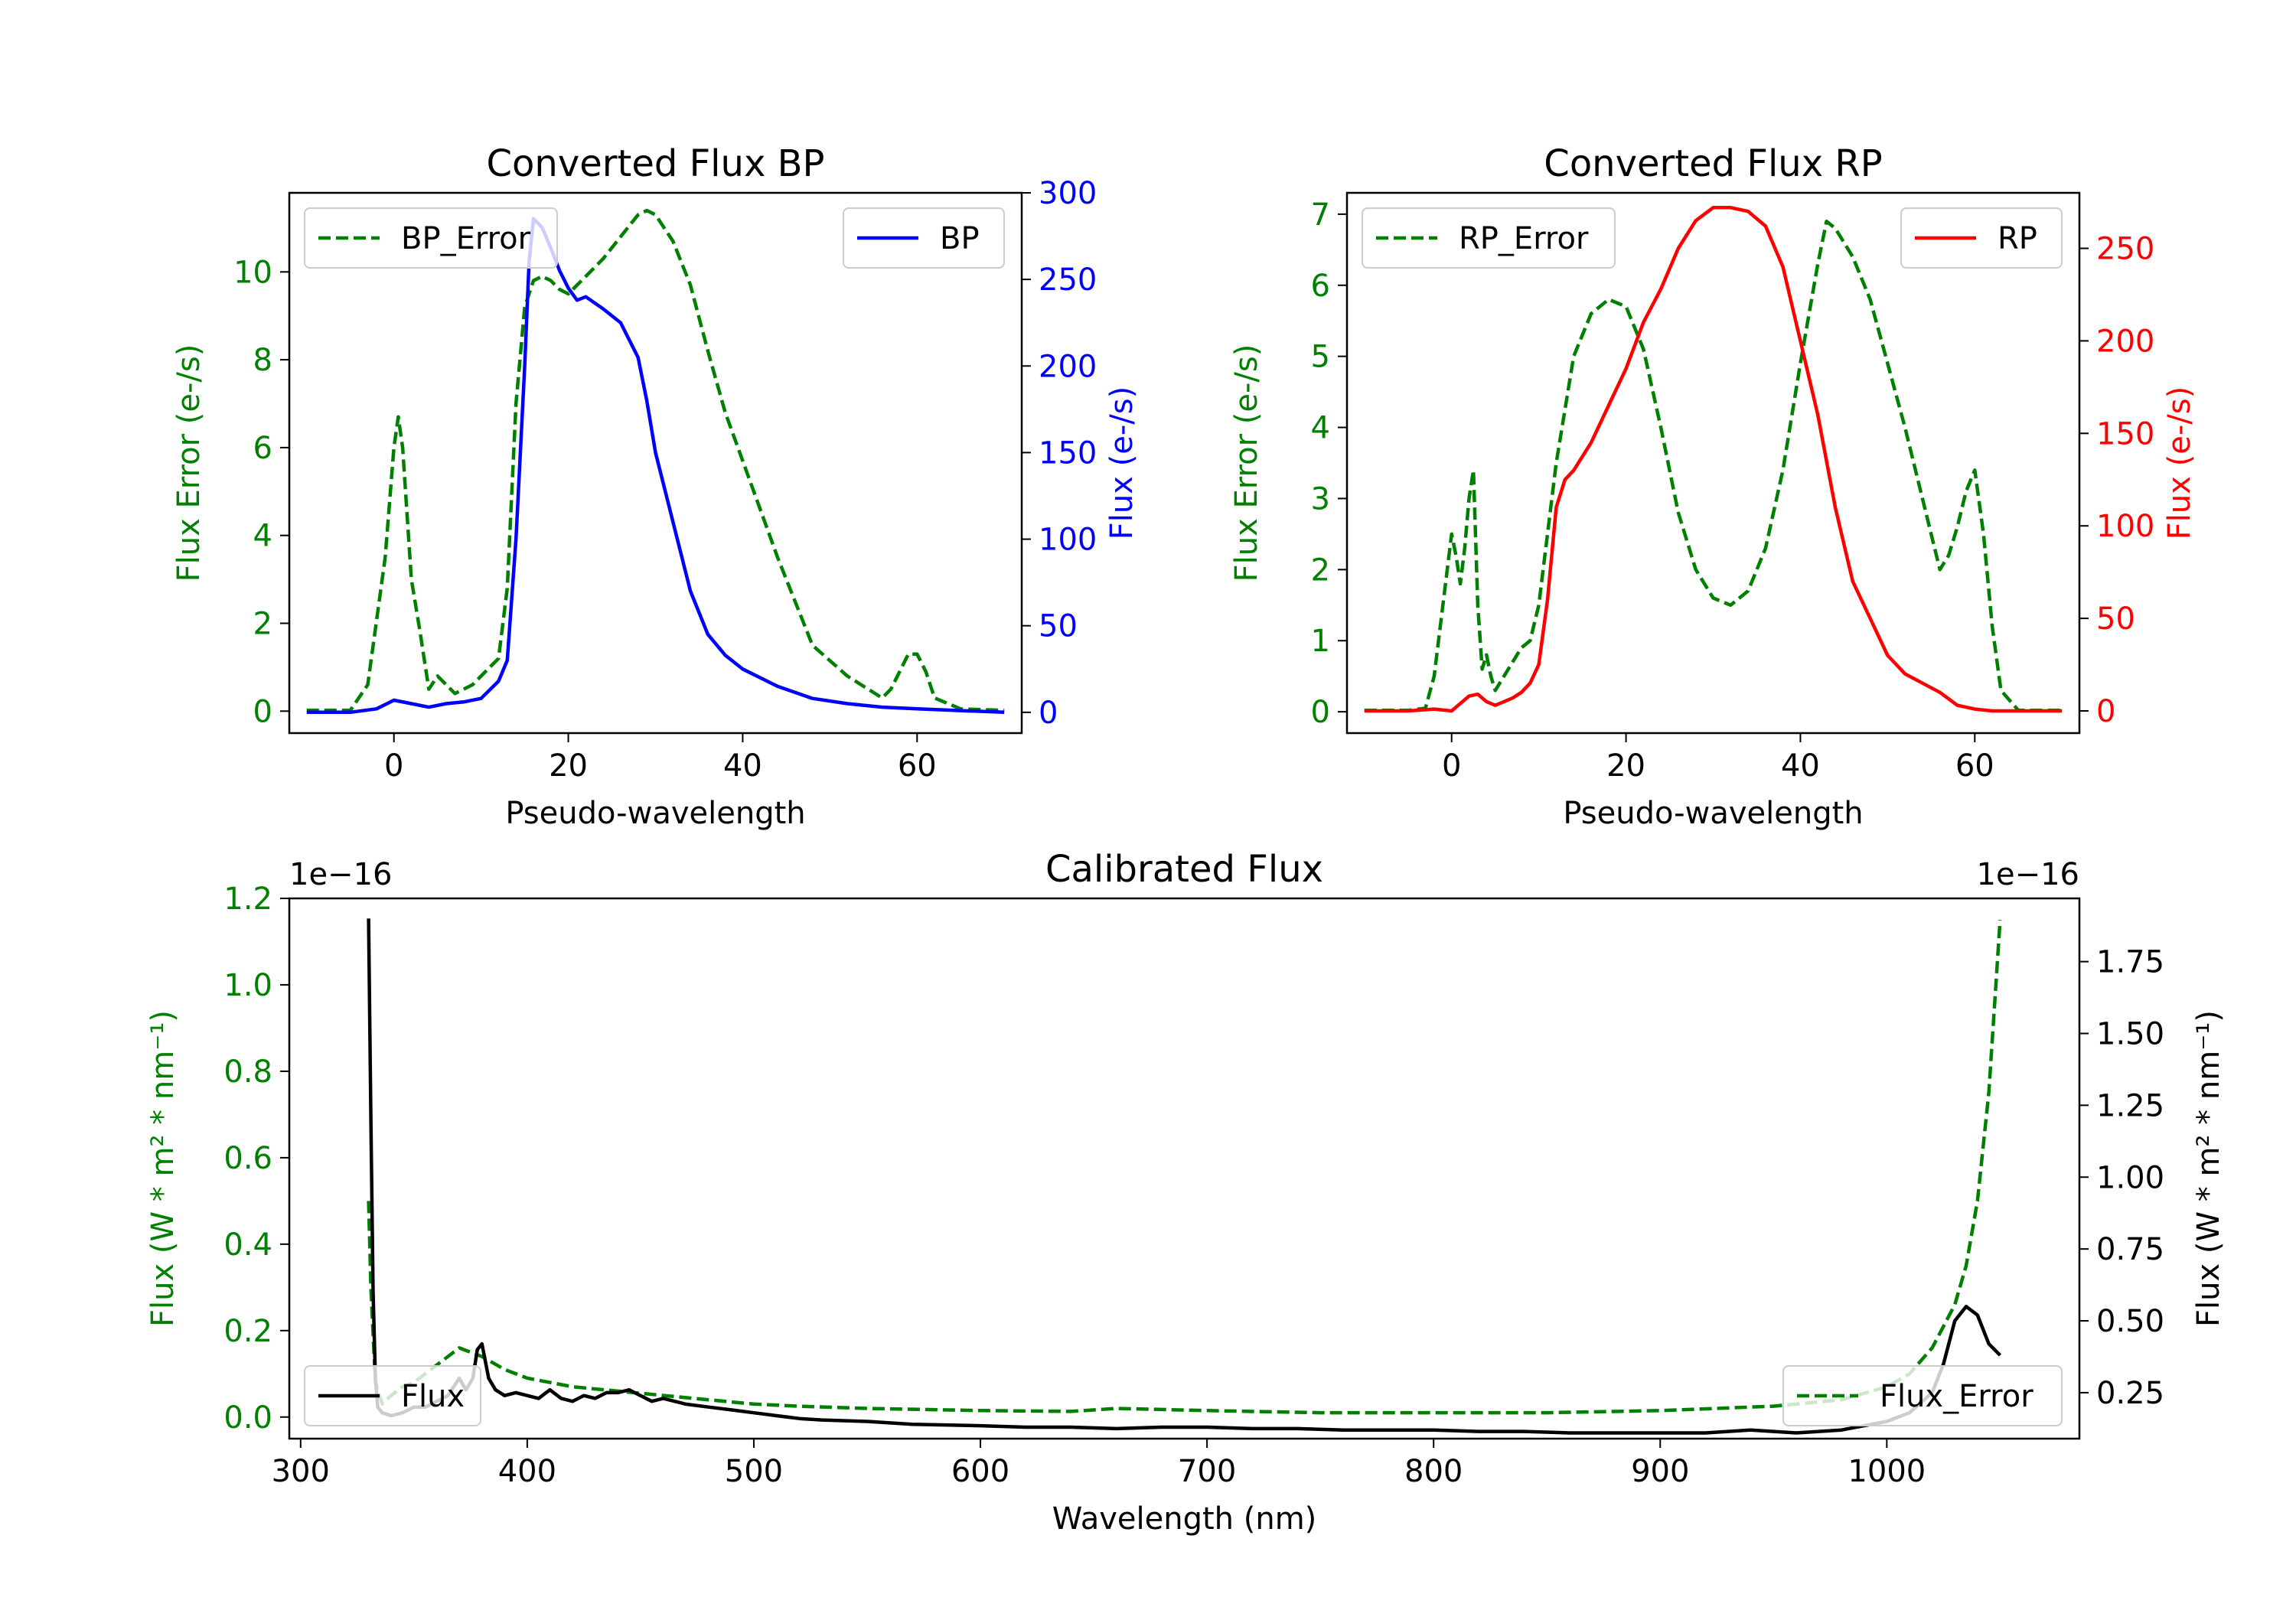 The height and width of the screenshot is (1607, 2296). What do you see at coordinates (2208, 1168) in the screenshot?
I see `cal-right-axis-label: Flux (W * m² * nm⁻¹)` at bounding box center [2208, 1168].